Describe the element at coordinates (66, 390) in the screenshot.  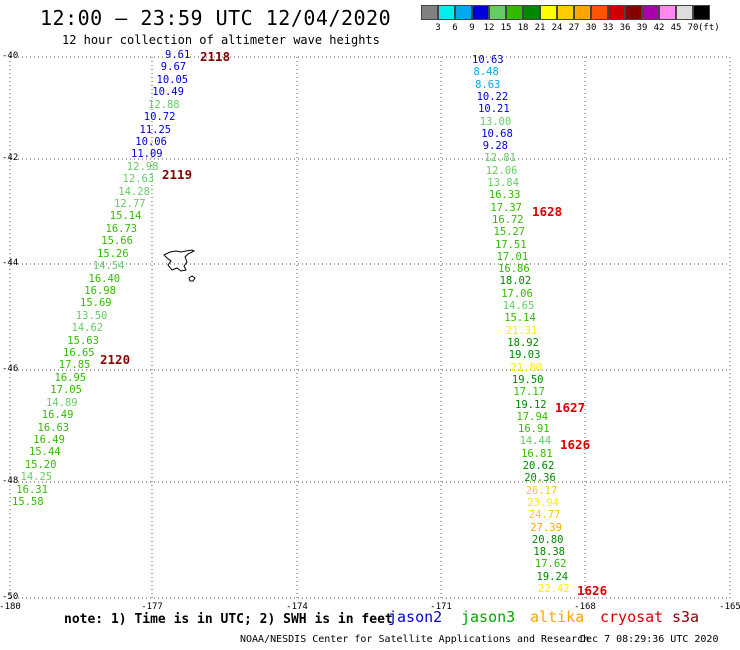
I see `wave-height-left: 17.05` at that location.